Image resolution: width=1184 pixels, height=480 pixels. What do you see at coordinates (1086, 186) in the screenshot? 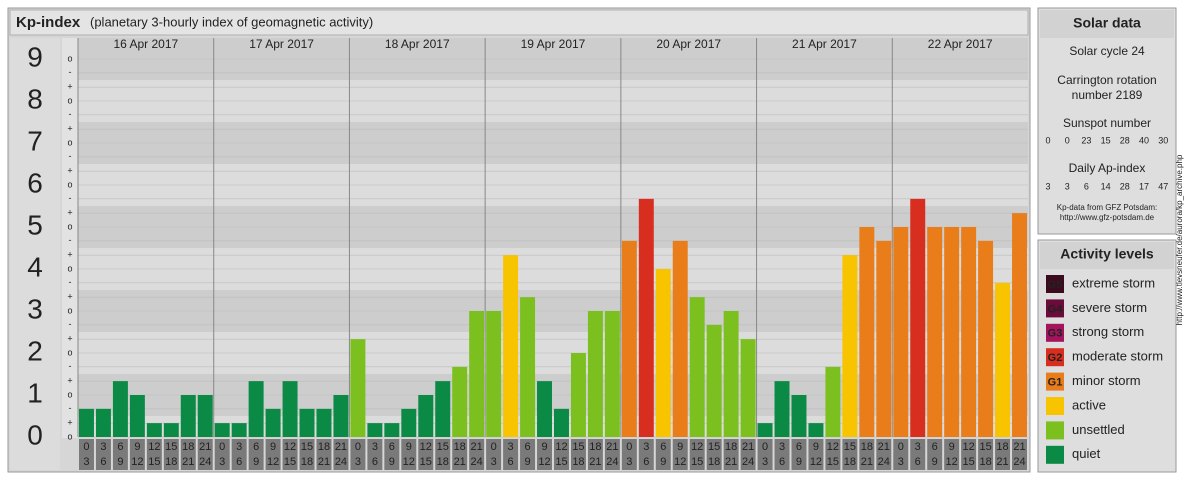
I see `daily-number: 6` at bounding box center [1086, 186].